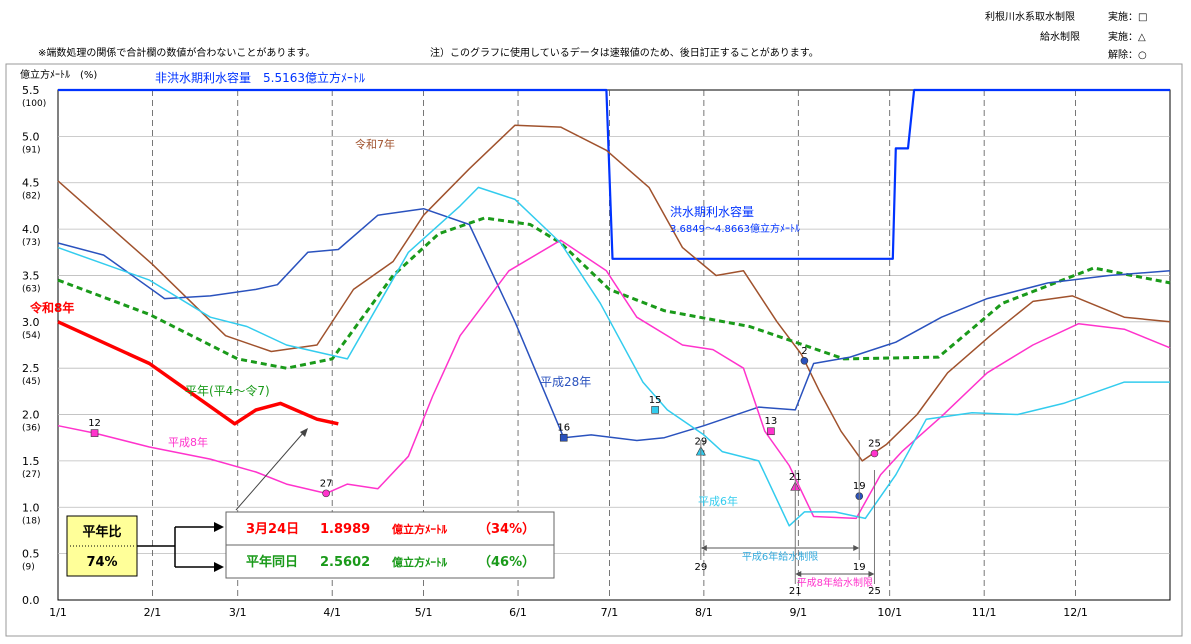 The height and width of the screenshot is (644, 1191). What do you see at coordinates (506, 562) in the screenshot?
I see `summary-average-pct: （46%）` at bounding box center [506, 562].